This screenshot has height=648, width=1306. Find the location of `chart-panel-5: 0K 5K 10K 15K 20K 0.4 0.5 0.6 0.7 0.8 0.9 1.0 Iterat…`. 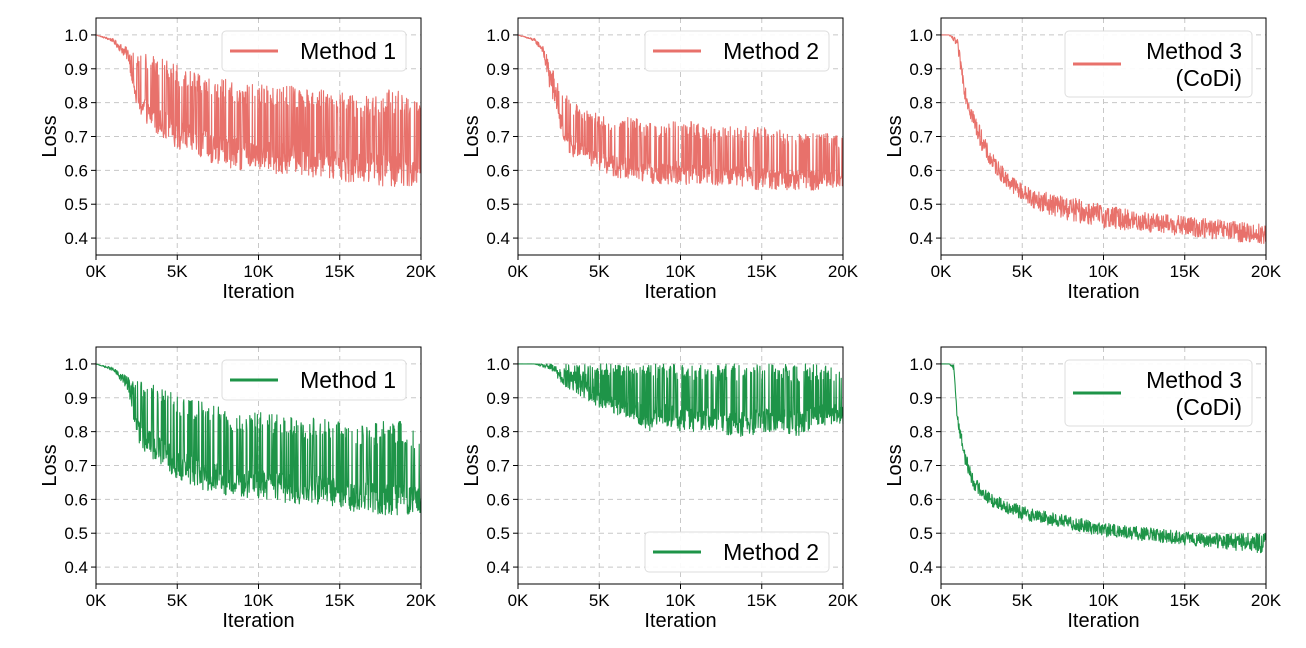

chart-panel-5: 0K 5K 10K 15K 20K 0.4 0.5 0.6 0.7 0.8 0.9 1.0 Iterat… is located at coordinates (660, 489).